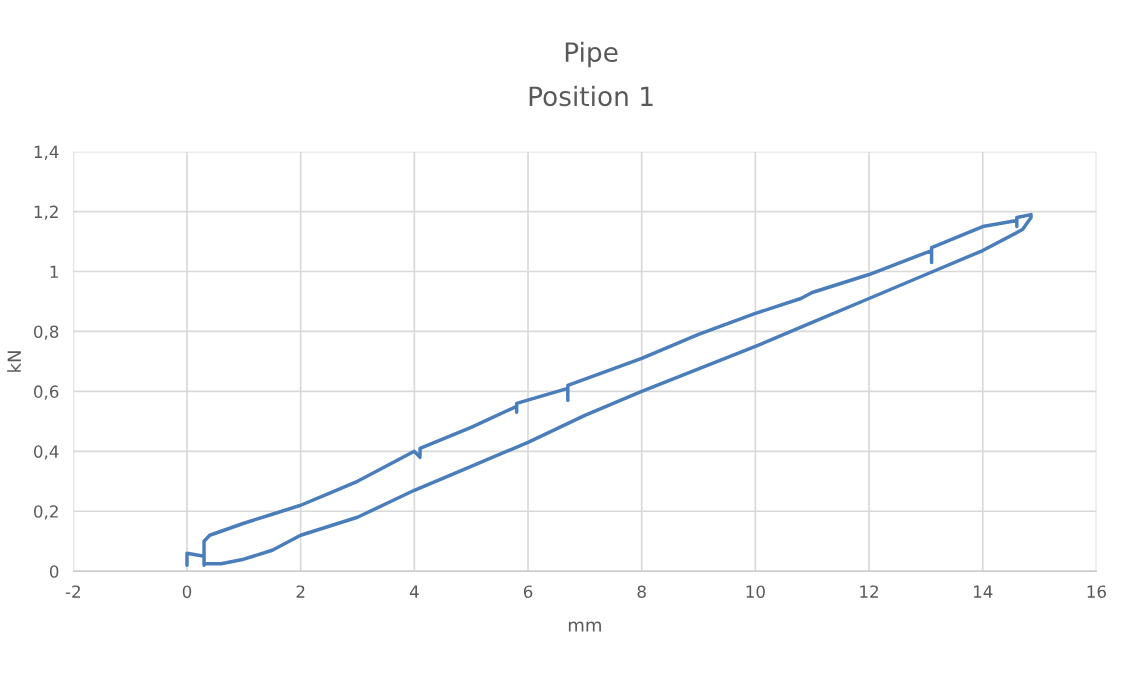 The height and width of the screenshot is (680, 1128). I want to click on x-tick-label: -2, so click(72, 591).